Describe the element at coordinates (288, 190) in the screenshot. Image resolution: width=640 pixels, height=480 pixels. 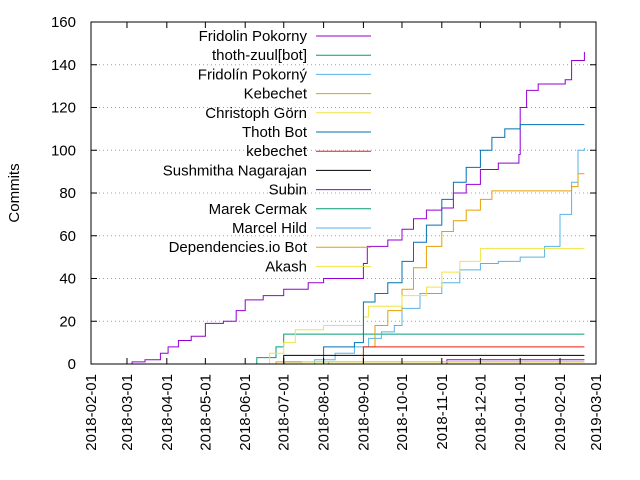
I see `legend-label: Subin` at that location.